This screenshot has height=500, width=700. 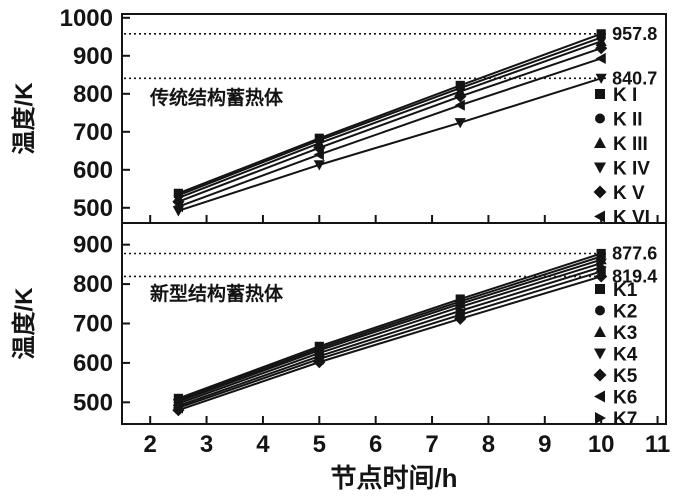 What do you see at coordinates (625, 419) in the screenshot?
I see `legend-label: K7` at bounding box center [625, 419].